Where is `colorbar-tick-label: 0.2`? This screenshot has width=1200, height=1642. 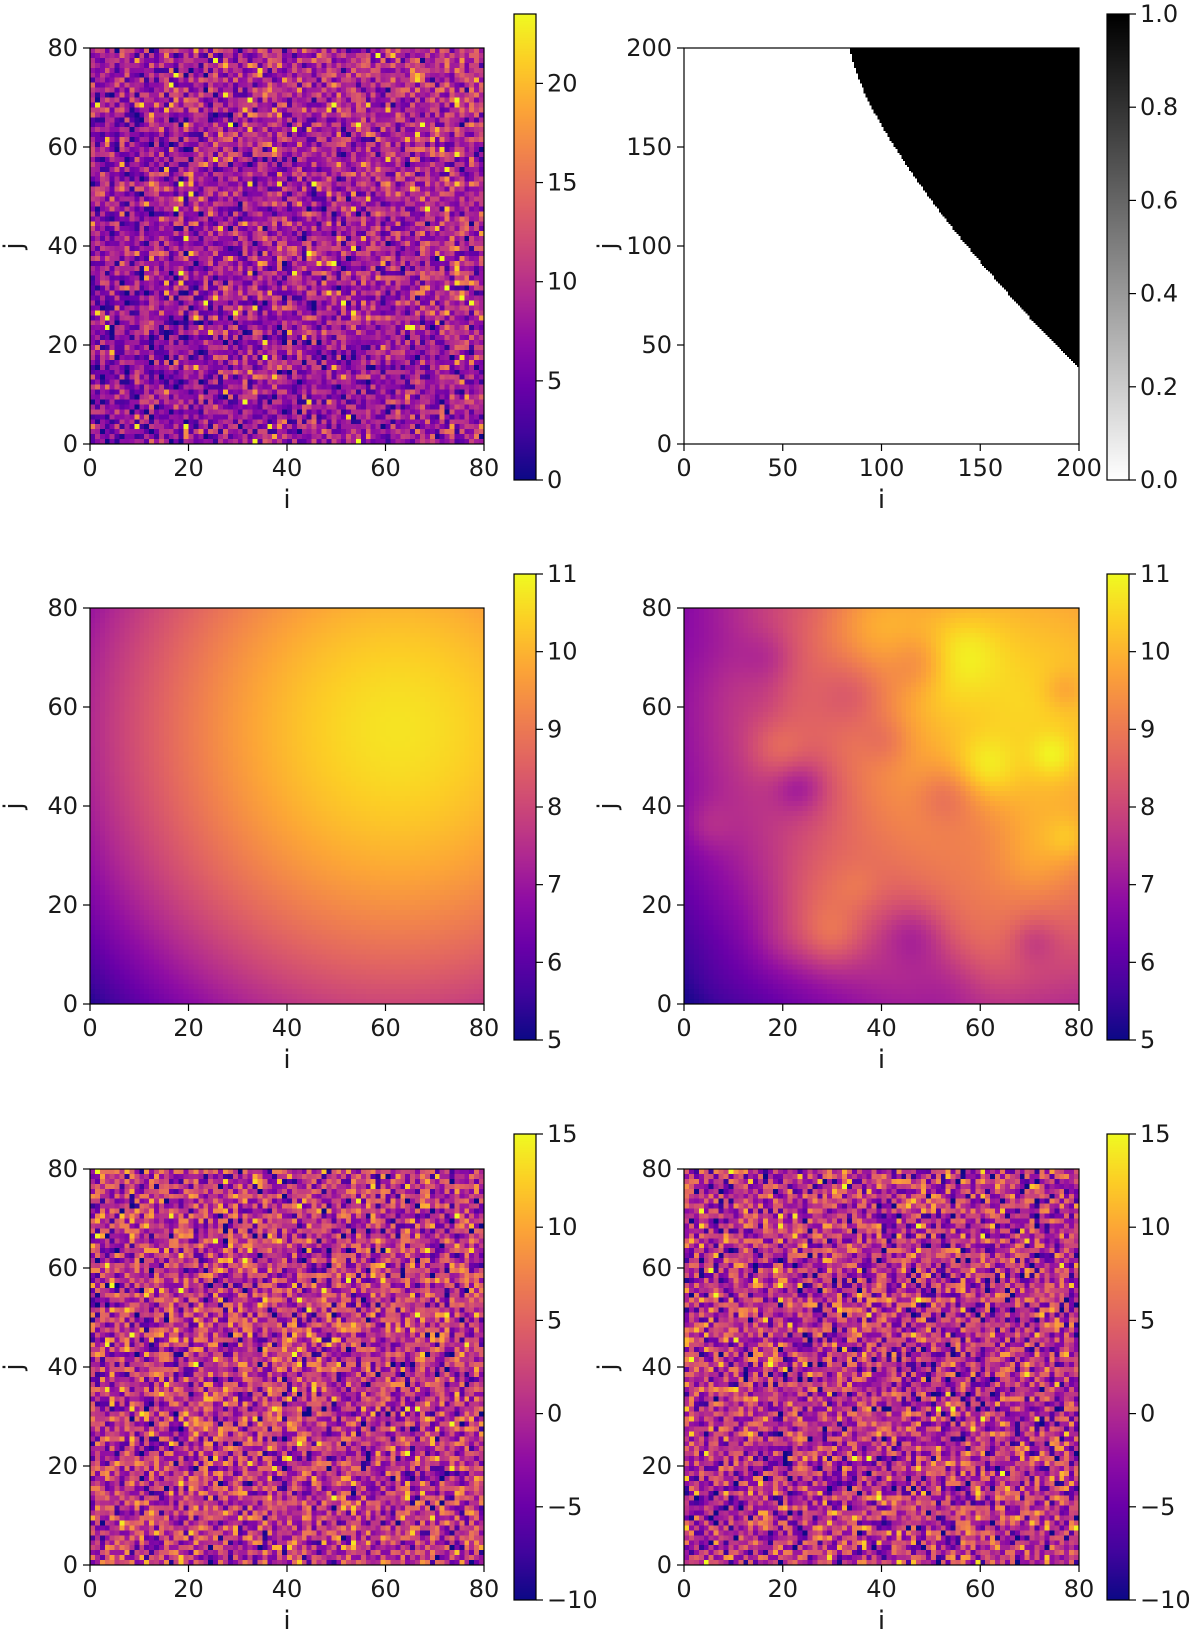 colorbar-tick-label: 0.2 is located at coordinates (1159, 387).